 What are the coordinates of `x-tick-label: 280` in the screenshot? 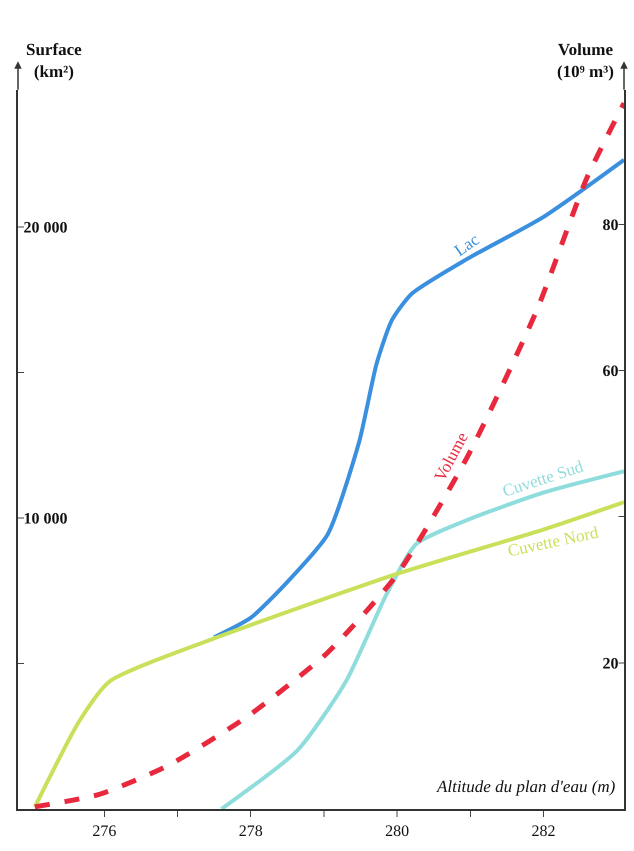 It's located at (397, 831).